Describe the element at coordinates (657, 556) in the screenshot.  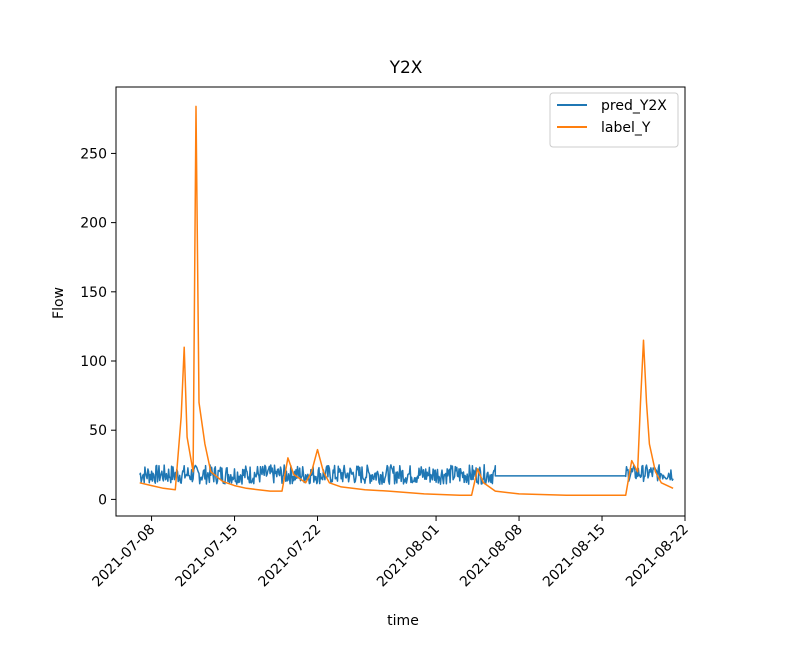
I see `x-tick-label: 2021-08-22` at that location.